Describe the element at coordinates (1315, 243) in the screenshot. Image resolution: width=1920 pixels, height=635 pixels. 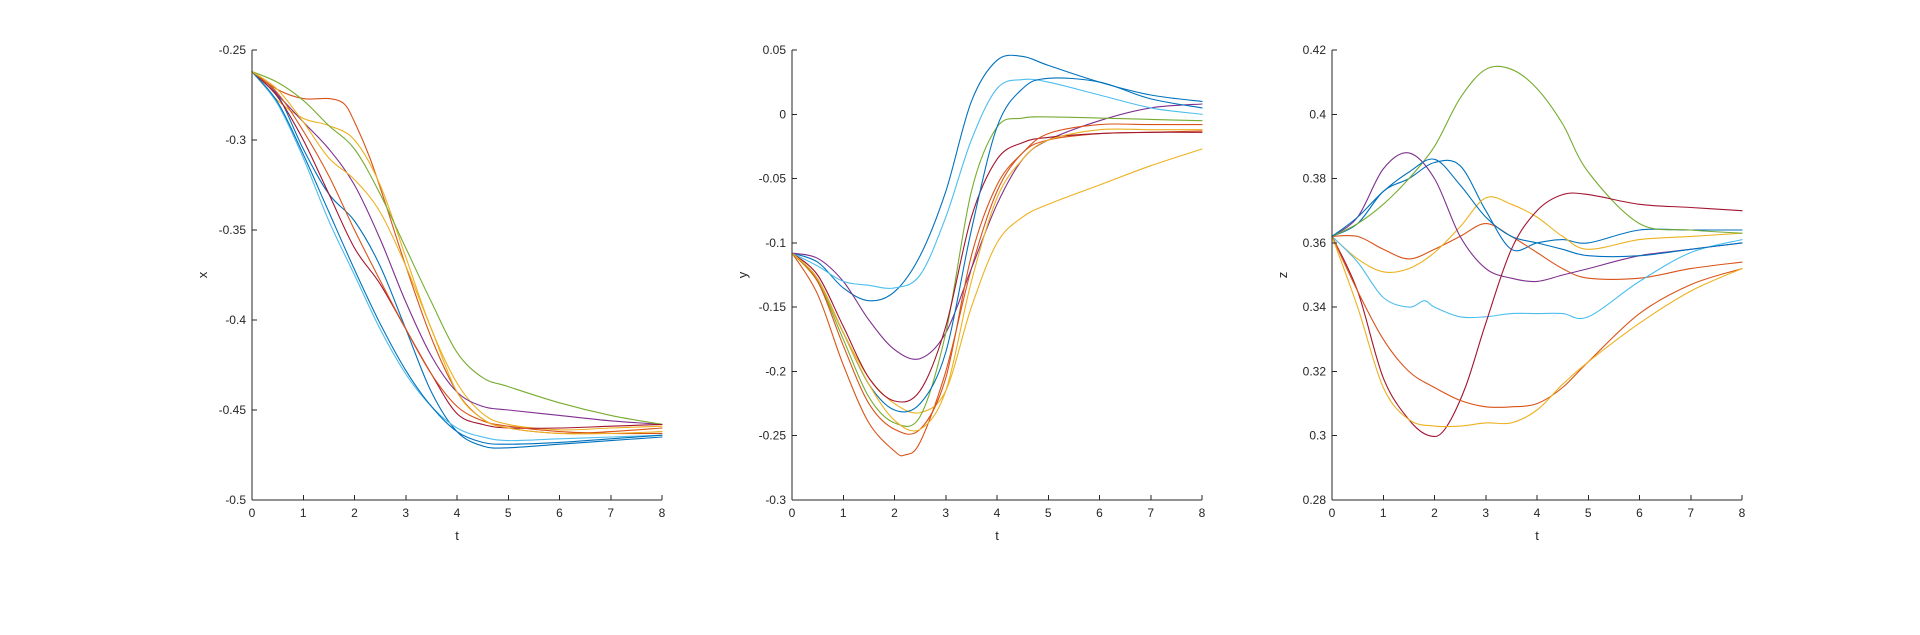
I see `y-tick-label: 0.36` at that location.